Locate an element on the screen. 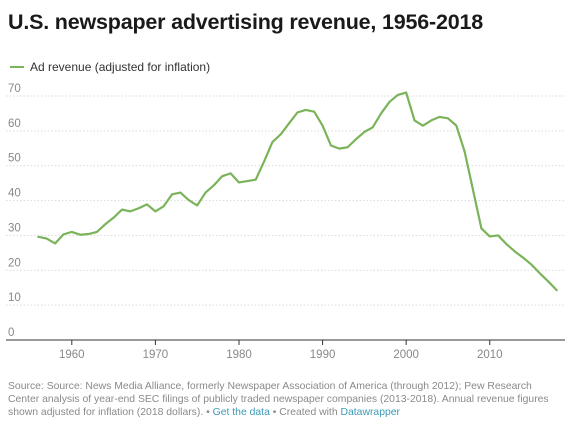  y-tick-label: 50 is located at coordinates (14, 159).